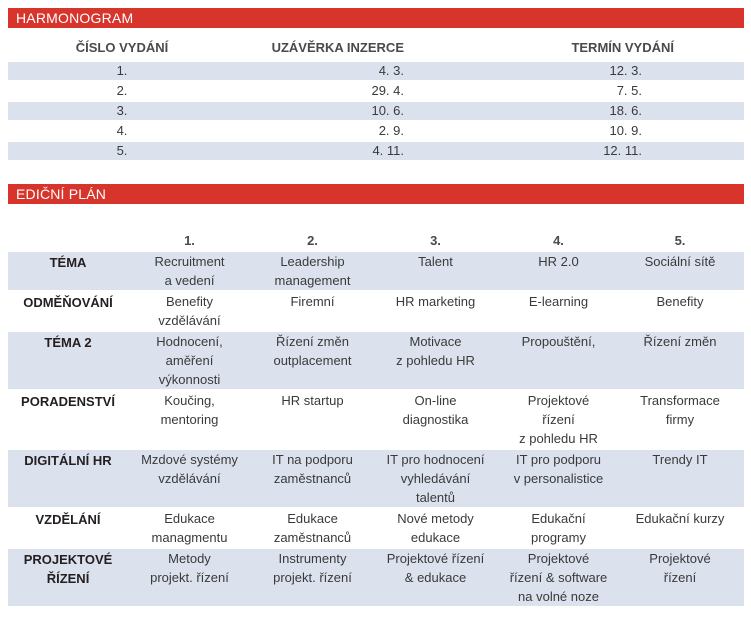  I want to click on plan-header-blank, so click(68, 241).